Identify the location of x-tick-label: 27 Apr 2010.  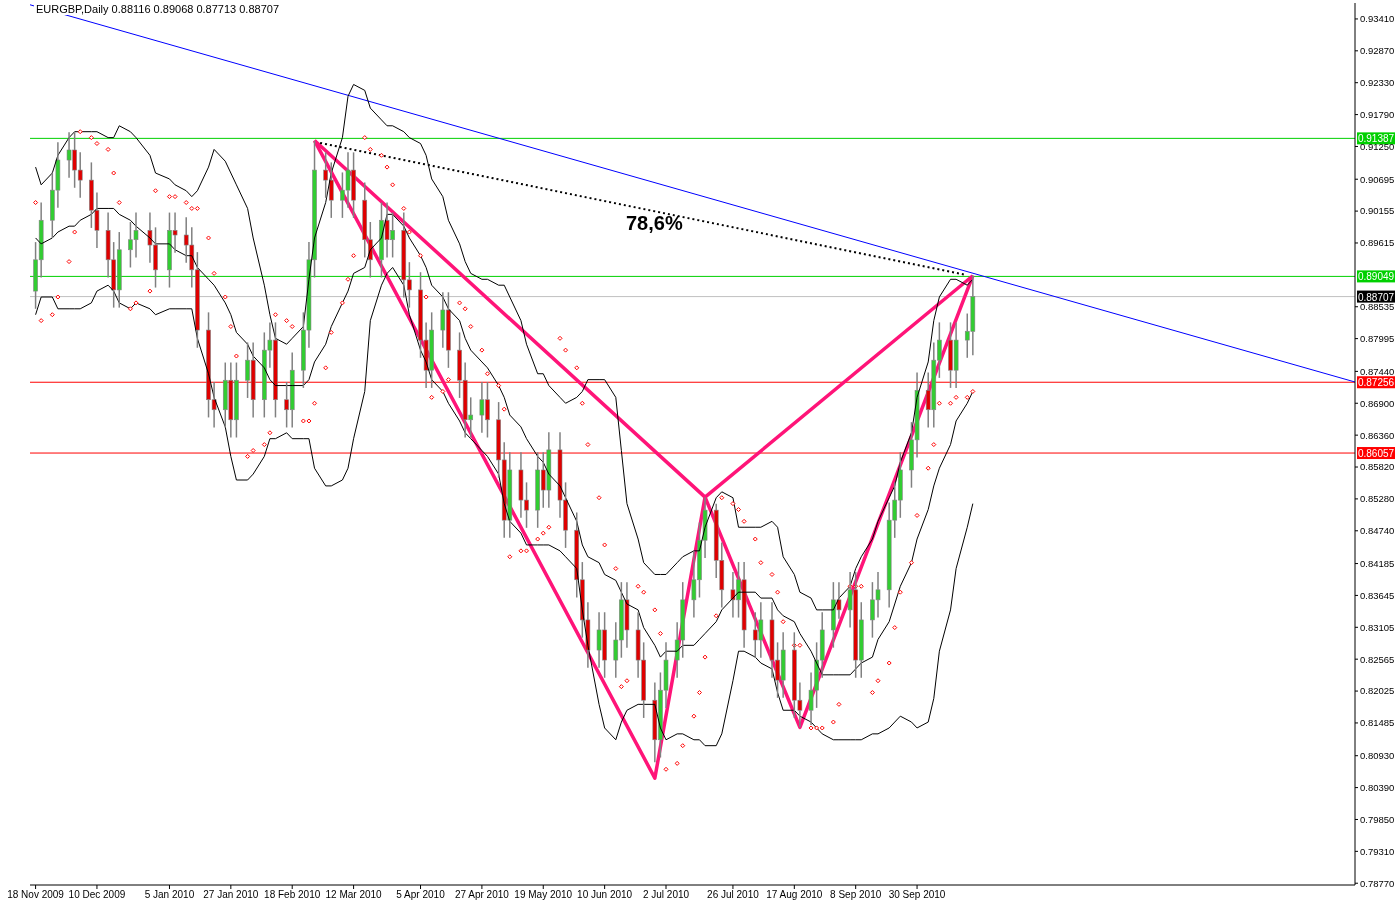
(482, 895).